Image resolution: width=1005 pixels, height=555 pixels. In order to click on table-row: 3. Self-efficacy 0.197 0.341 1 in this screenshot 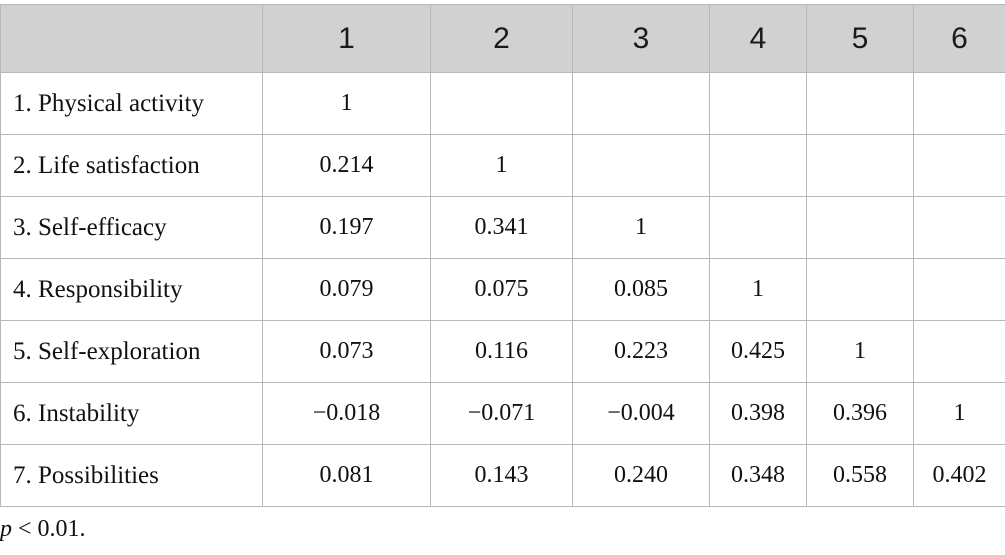, I will do `click(502, 227)`.